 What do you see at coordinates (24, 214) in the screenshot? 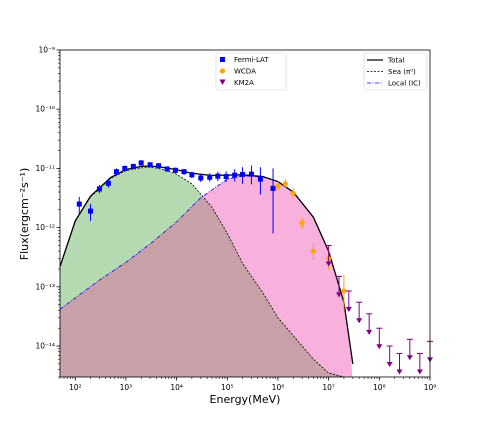
I see `y-axis-label: Flux(ergcm⁻²s⁻¹)` at bounding box center [24, 214].